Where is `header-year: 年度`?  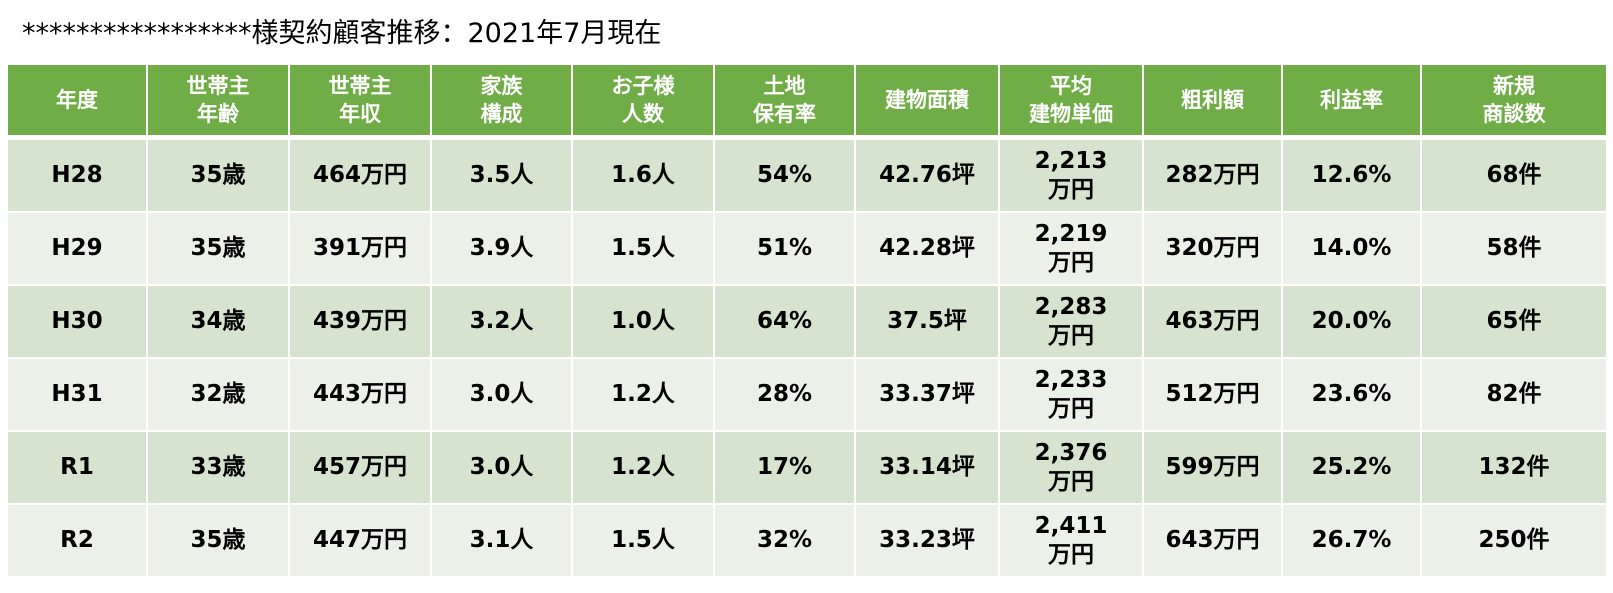
header-year: 年度 is located at coordinates (77, 101).